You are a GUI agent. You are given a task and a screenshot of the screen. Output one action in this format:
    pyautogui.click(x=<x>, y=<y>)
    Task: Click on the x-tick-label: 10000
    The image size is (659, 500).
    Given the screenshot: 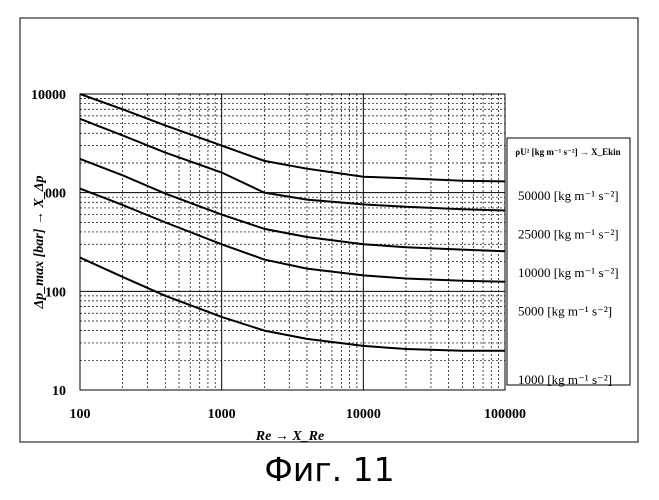 What is the action you would take?
    pyautogui.click(x=363, y=414)
    